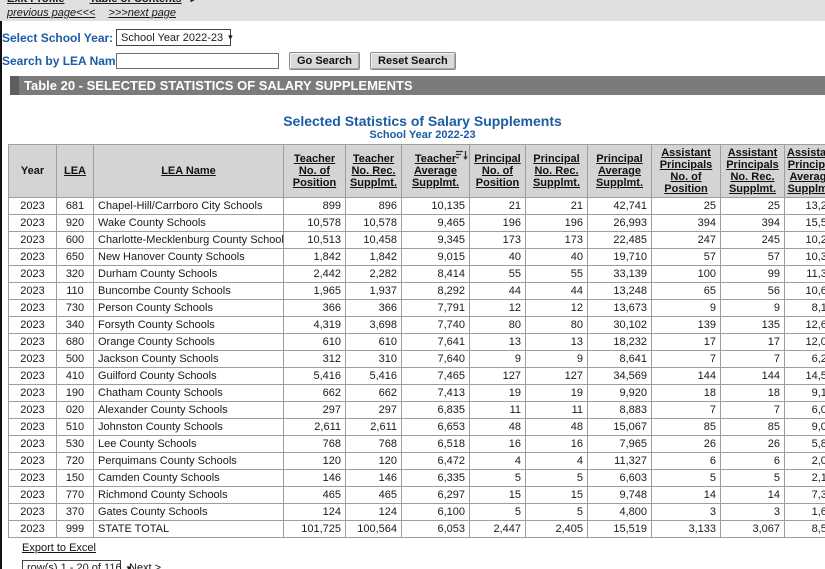  Describe the element at coordinates (75, 342) in the screenshot. I see `cell-lea: 680` at that location.